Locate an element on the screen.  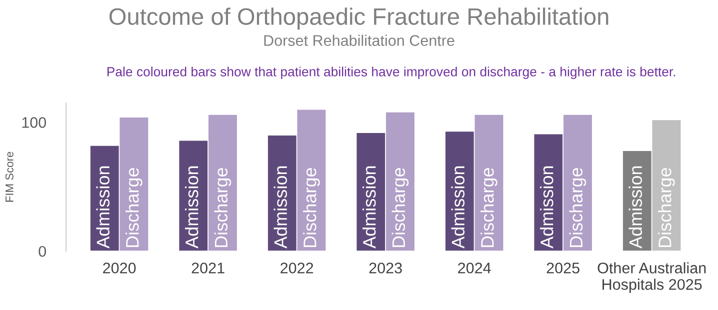
y-axis-title: FIM Score is located at coordinates (10, 177).